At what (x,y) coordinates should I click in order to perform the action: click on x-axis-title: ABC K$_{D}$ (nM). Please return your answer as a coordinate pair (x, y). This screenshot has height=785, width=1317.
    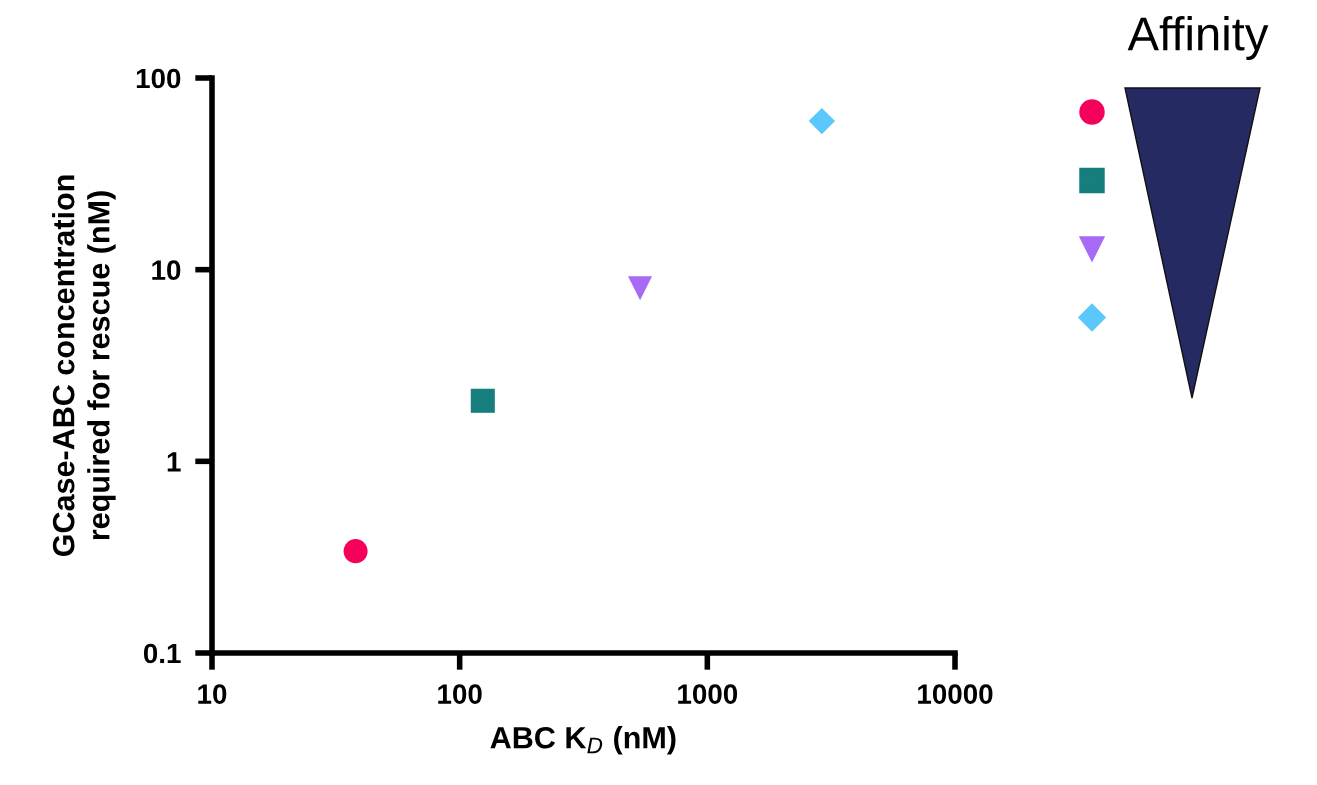
    Looking at the image, I should click on (583, 740).